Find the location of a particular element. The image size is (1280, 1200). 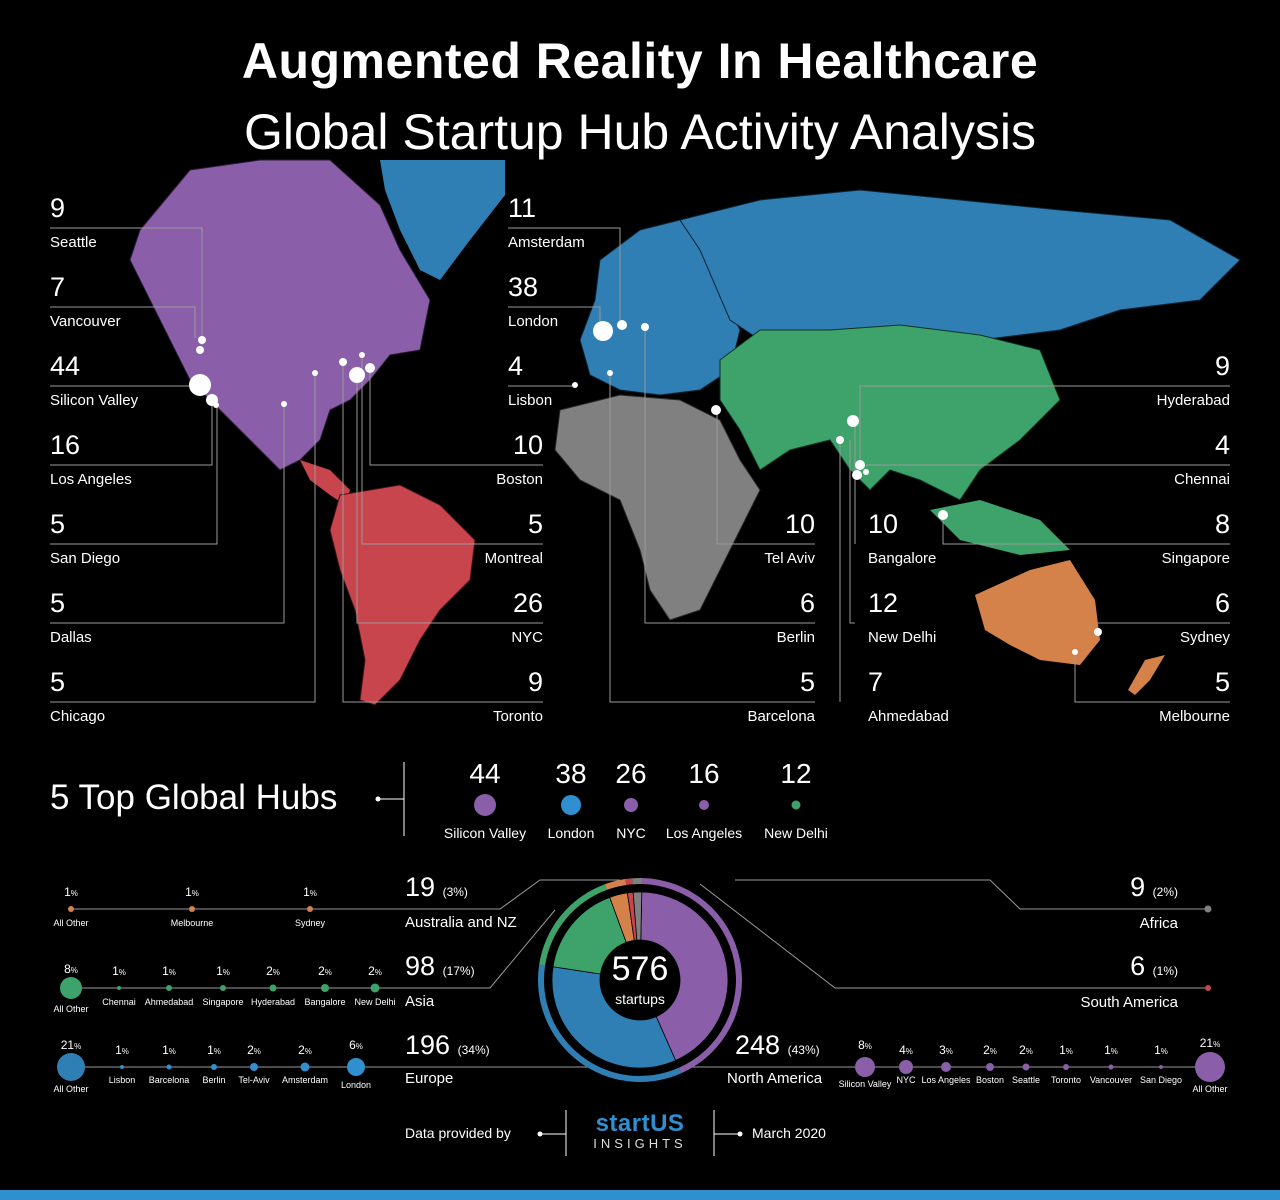

top5-bracket is located at coordinates (390, 799).